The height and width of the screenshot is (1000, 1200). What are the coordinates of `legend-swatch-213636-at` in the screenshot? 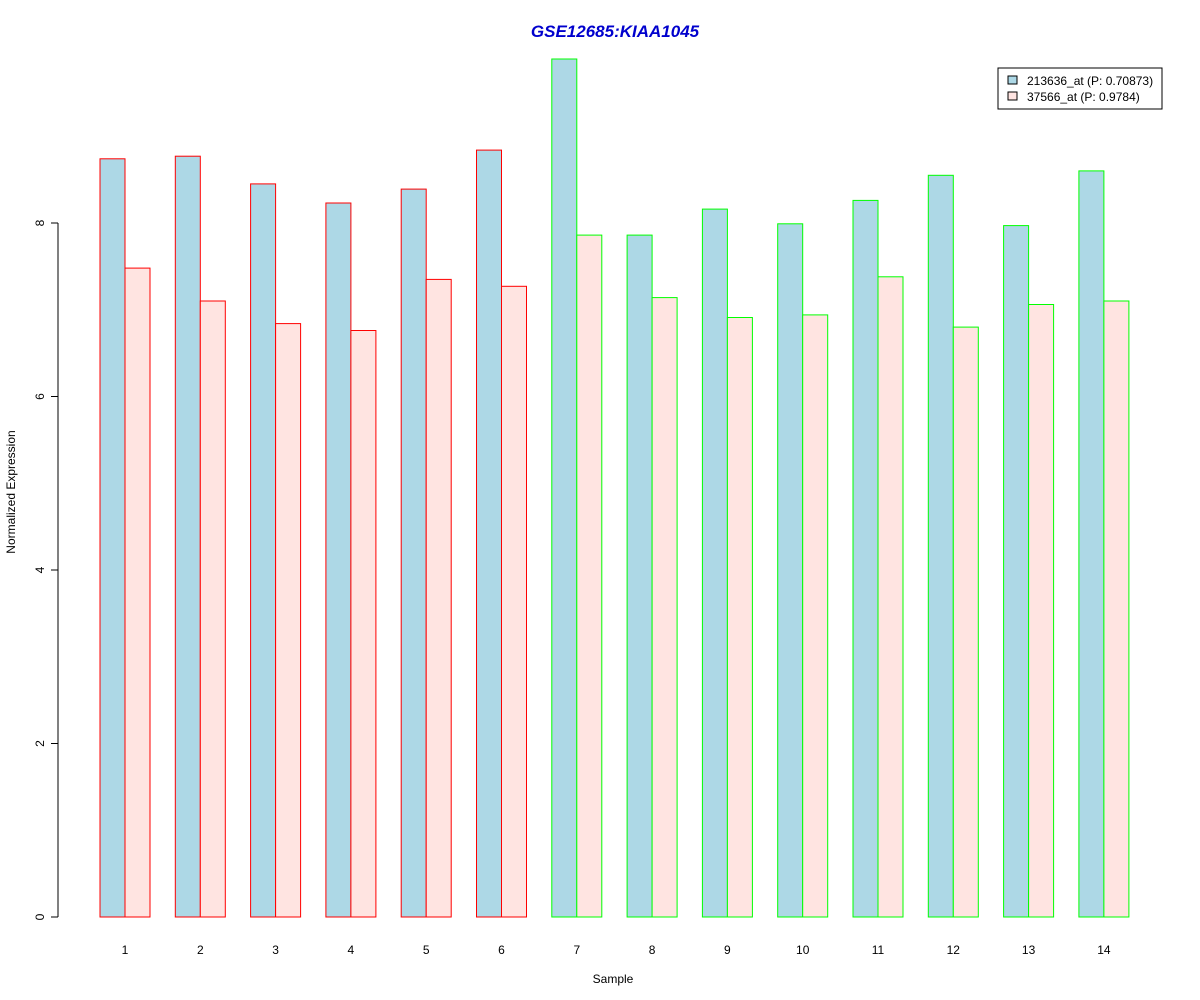 It's located at (1012, 80).